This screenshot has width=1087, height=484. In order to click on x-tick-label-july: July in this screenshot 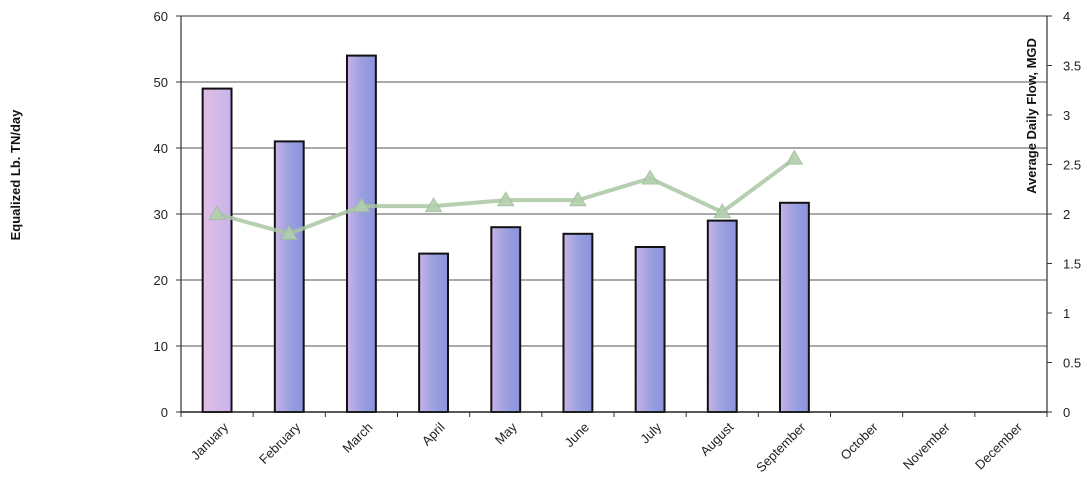, I will do `click(650, 432)`.